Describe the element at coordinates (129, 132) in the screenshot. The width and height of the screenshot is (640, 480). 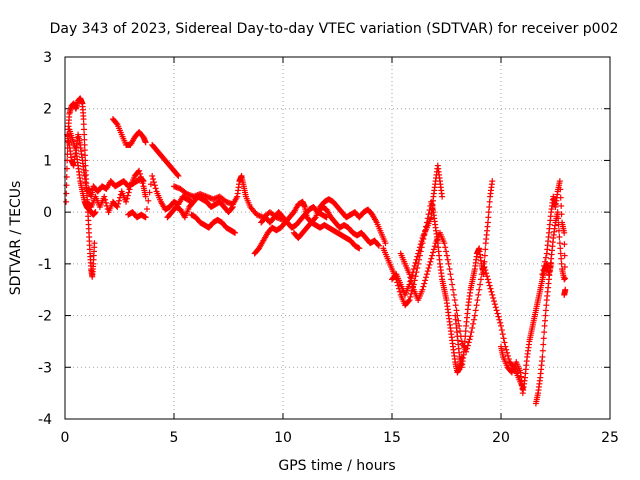
I see `series-E` at that location.